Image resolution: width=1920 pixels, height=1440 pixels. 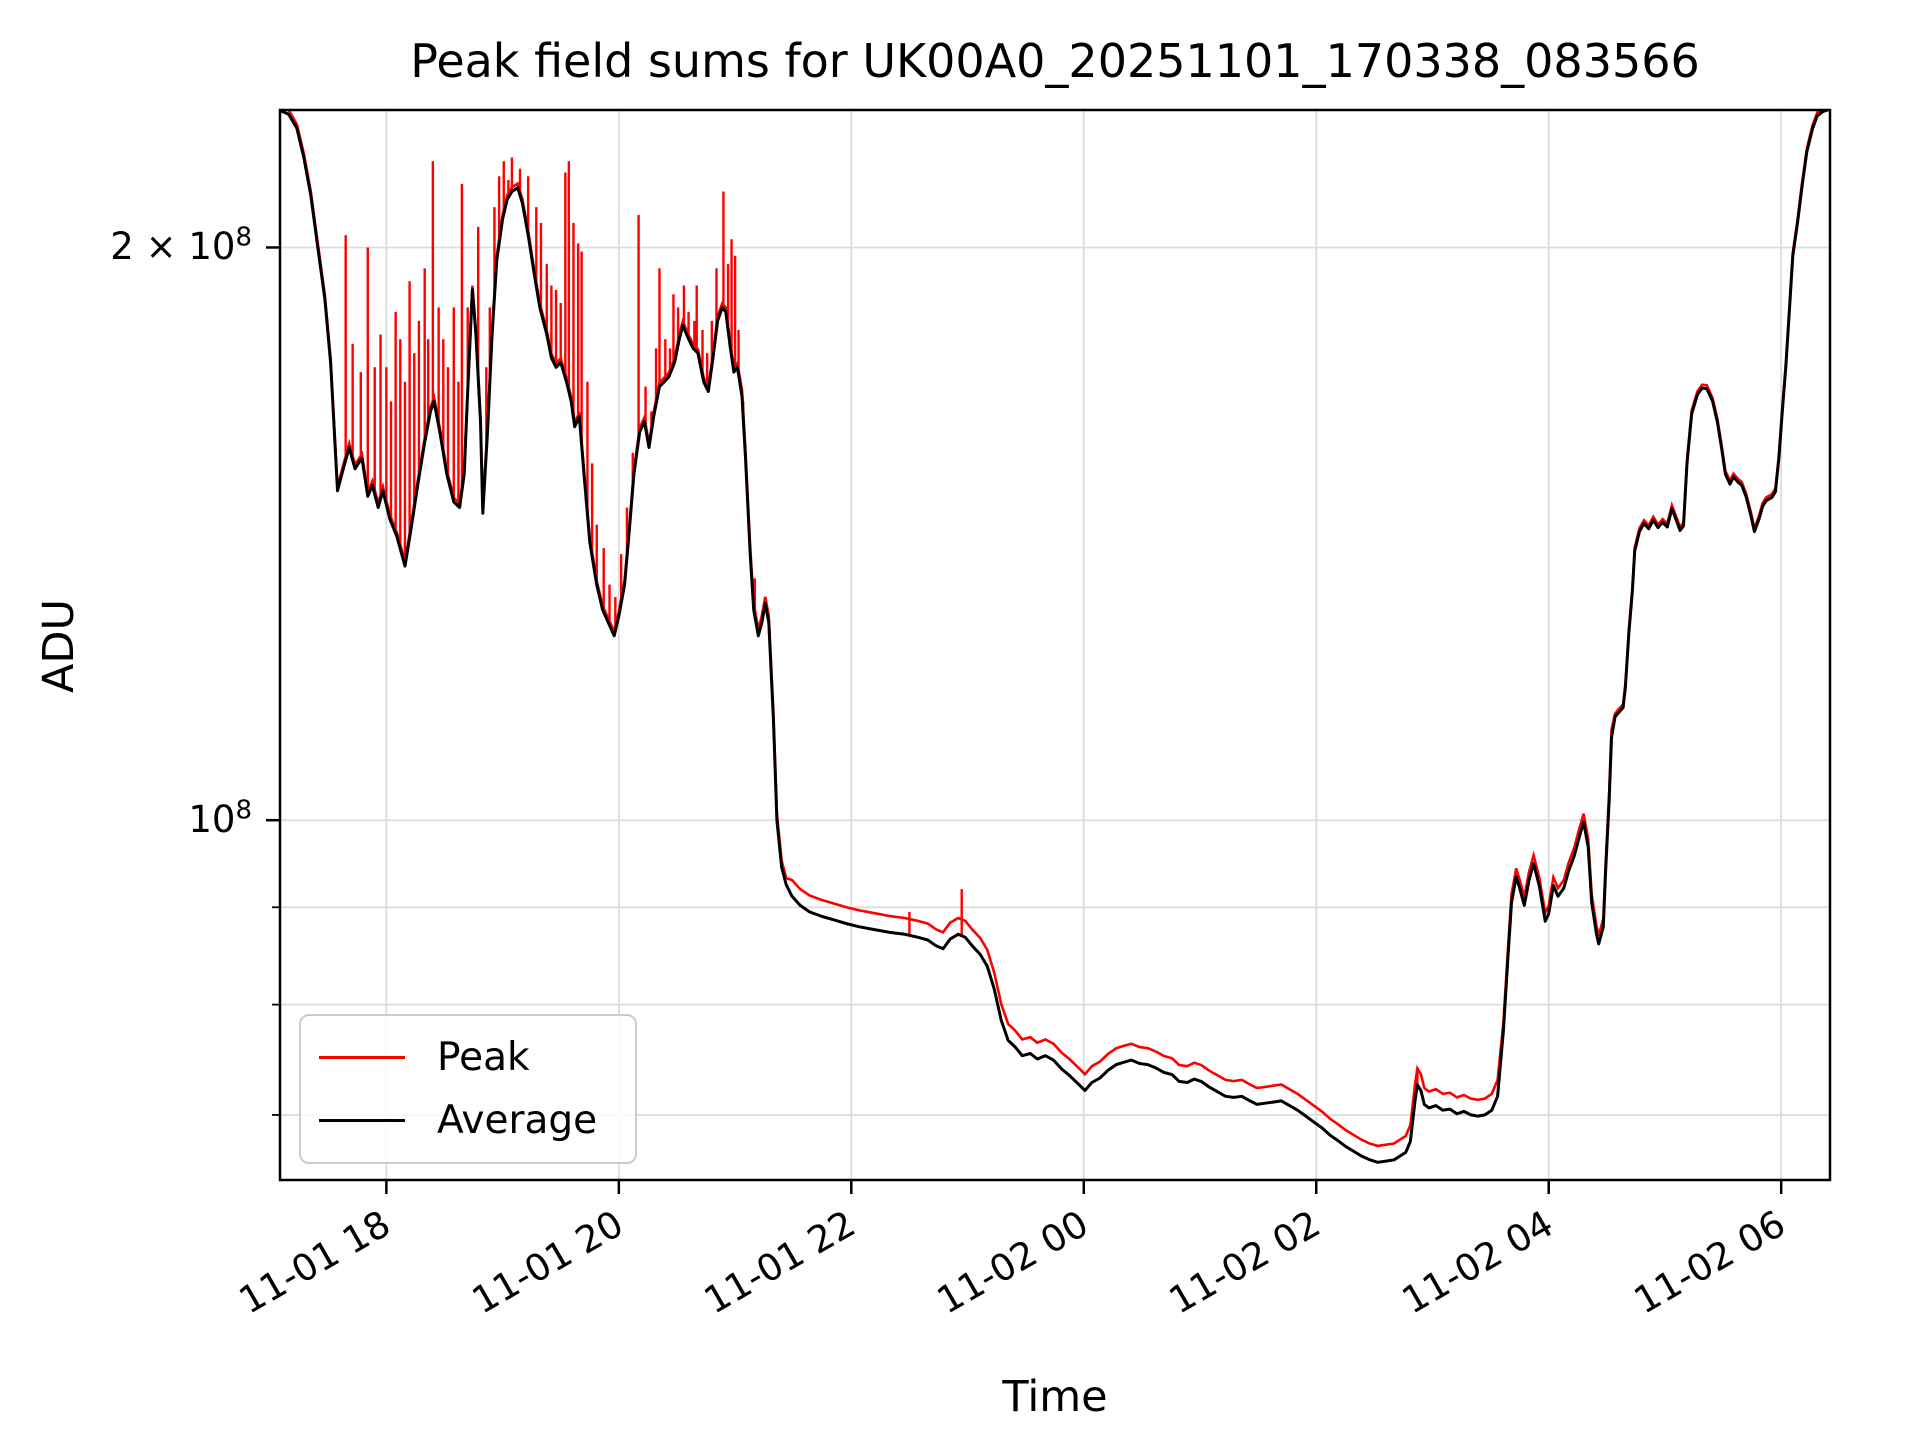 I want to click on average-line-sample, so click(x=362, y=1120).